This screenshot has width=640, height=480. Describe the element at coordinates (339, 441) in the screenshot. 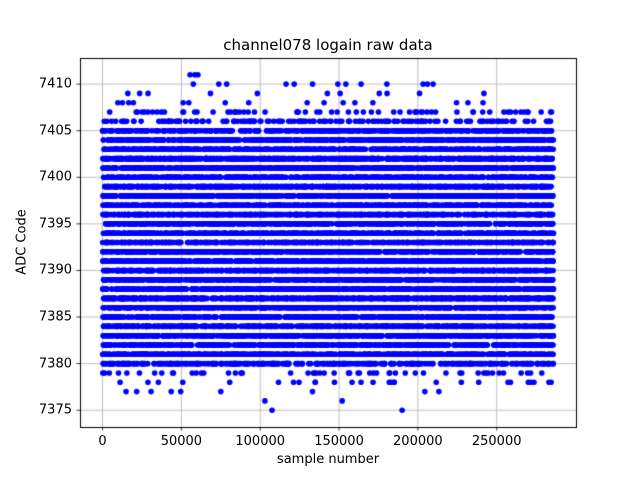

I see `x-tick-label: 150000` at that location.